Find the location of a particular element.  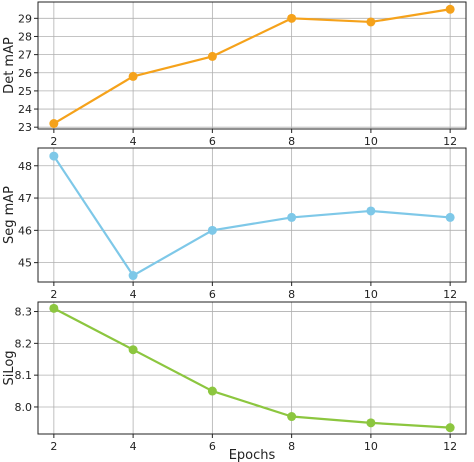

y-tick-label: 45 is located at coordinates (25, 263).